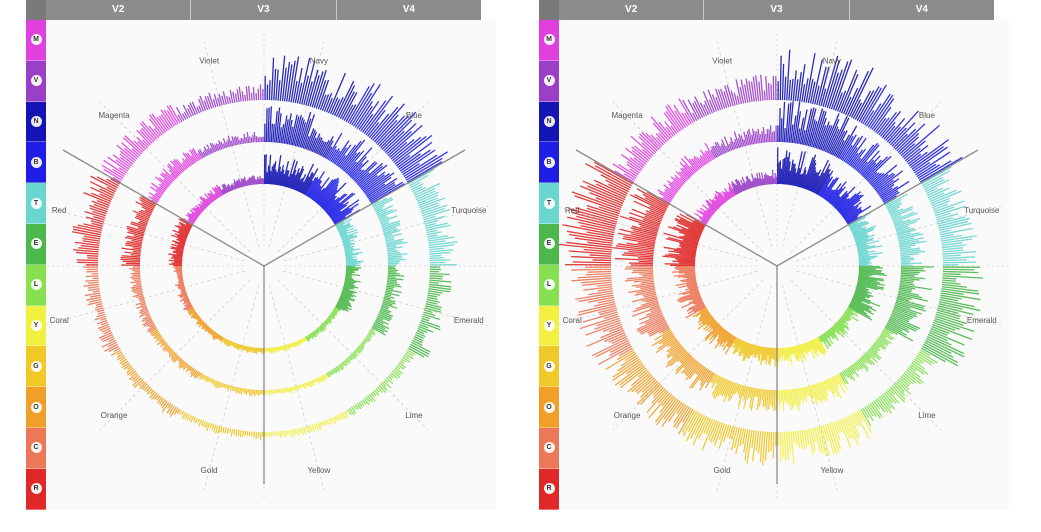 The width and height of the screenshot is (1041, 532). I want to click on divider-line, so click(364, 208).